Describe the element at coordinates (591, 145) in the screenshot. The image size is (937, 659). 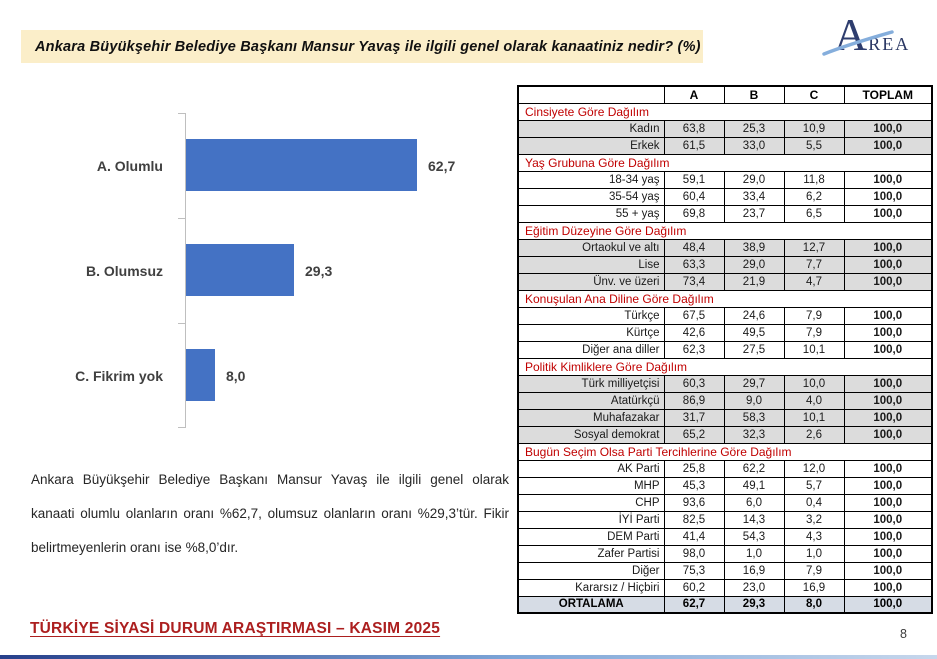
I see `row-label-cell: Erkek` at that location.